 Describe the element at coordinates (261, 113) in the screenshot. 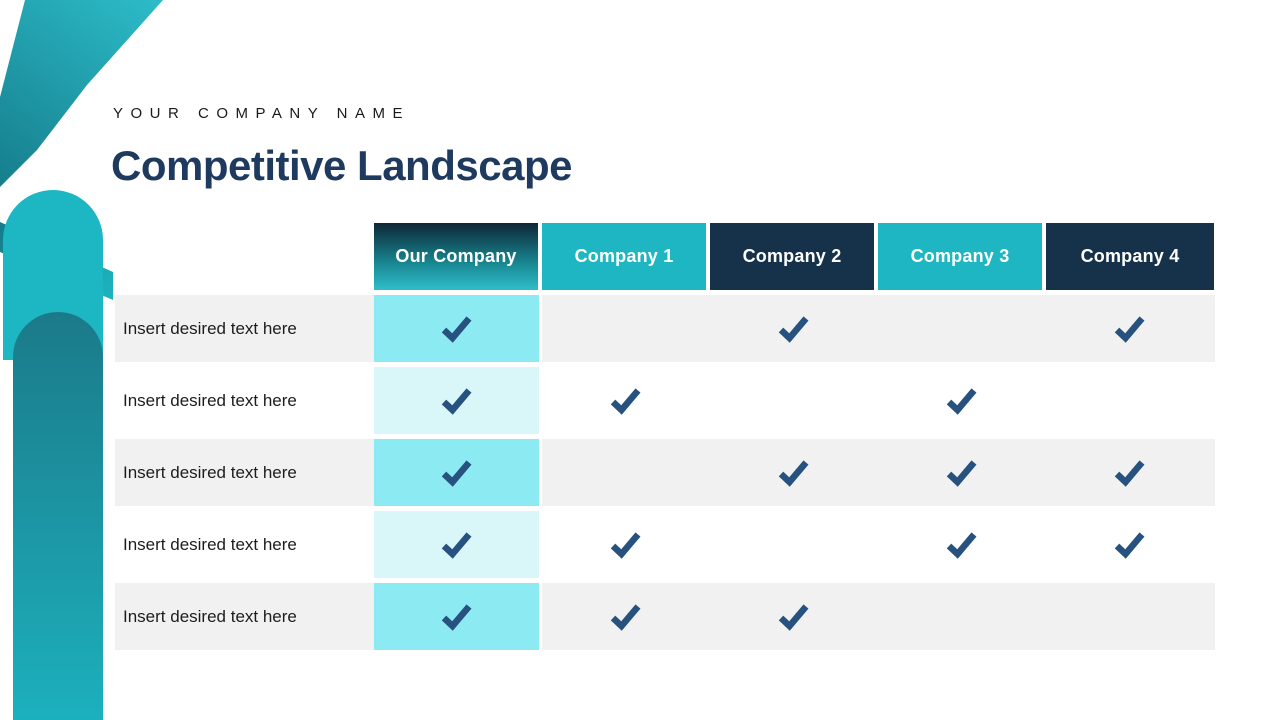

I see `company-name-label: YOUR COMPANY NAME` at that location.